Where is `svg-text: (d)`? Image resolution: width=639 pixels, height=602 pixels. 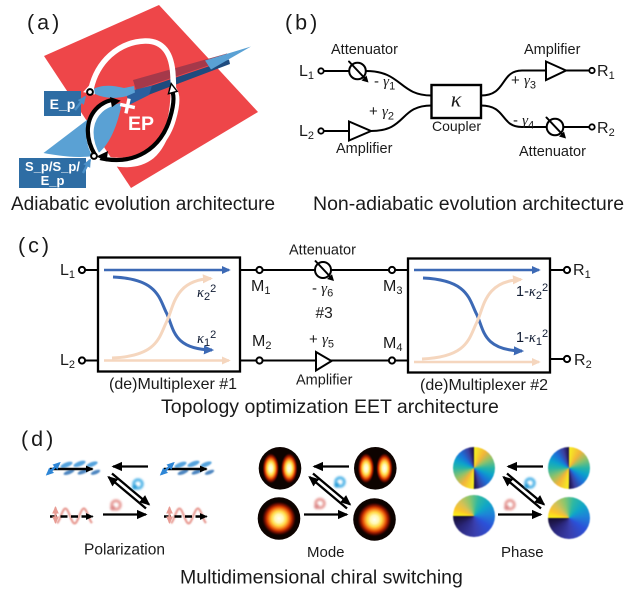 svg-text: (d) is located at coordinates (38, 439).